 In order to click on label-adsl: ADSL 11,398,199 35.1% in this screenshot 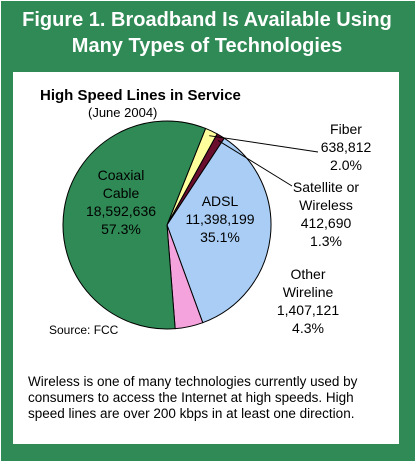, I will do `click(219, 219)`.